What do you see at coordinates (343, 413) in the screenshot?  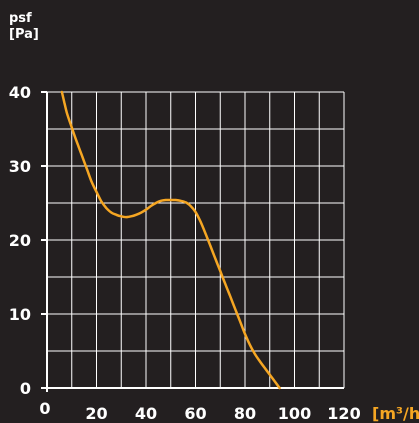 I see `x-tick-label: 120` at bounding box center [343, 413].